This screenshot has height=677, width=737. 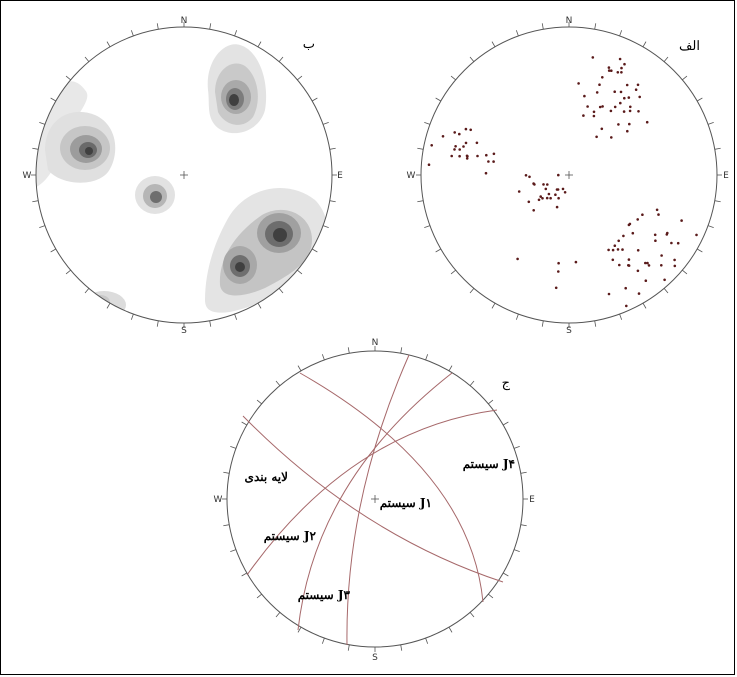 What do you see at coordinates (266, 250) in the screenshot?
I see `cluster-southeast` at bounding box center [266, 250].